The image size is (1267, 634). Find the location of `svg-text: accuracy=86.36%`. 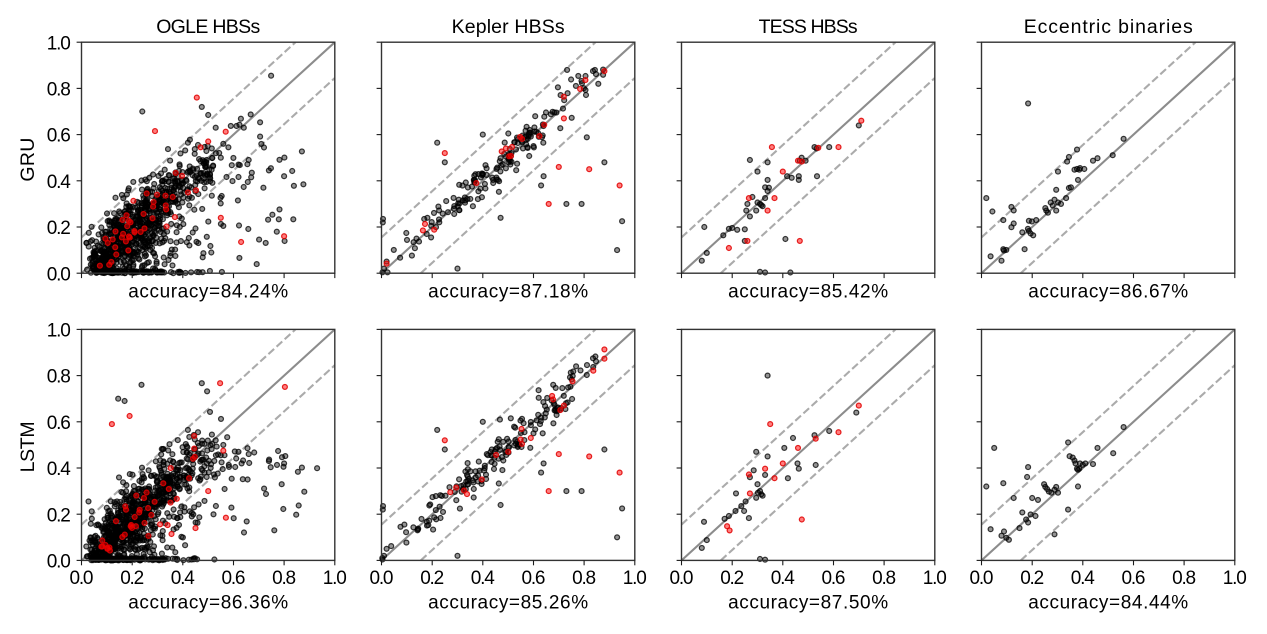

svg-text: accuracy=86.36% is located at coordinates (208, 603).